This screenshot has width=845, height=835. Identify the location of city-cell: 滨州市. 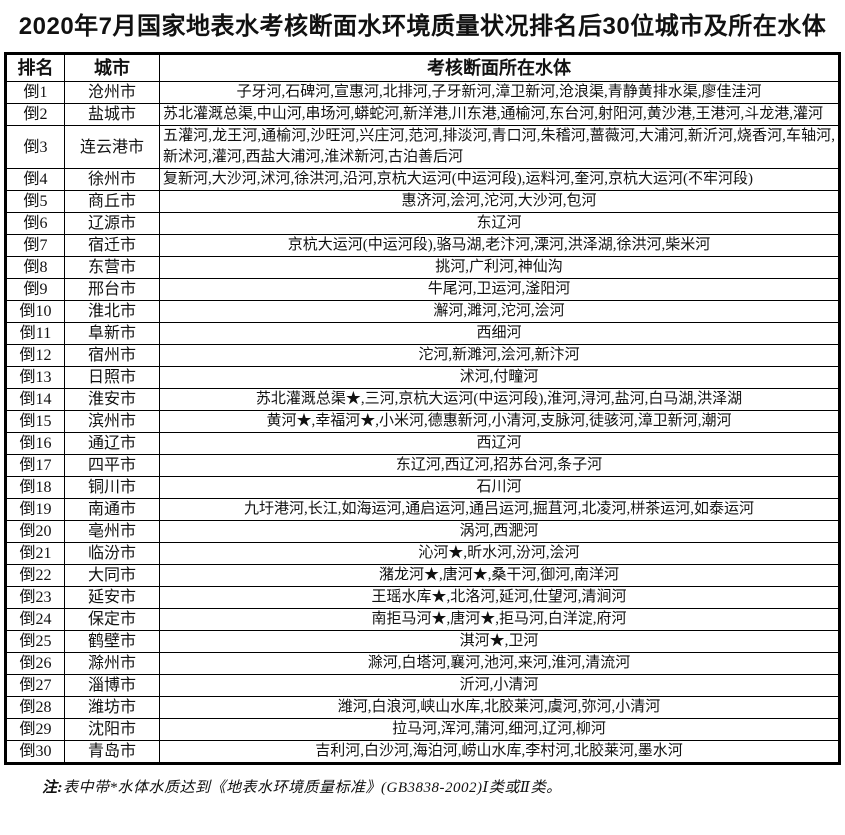
(112, 421).